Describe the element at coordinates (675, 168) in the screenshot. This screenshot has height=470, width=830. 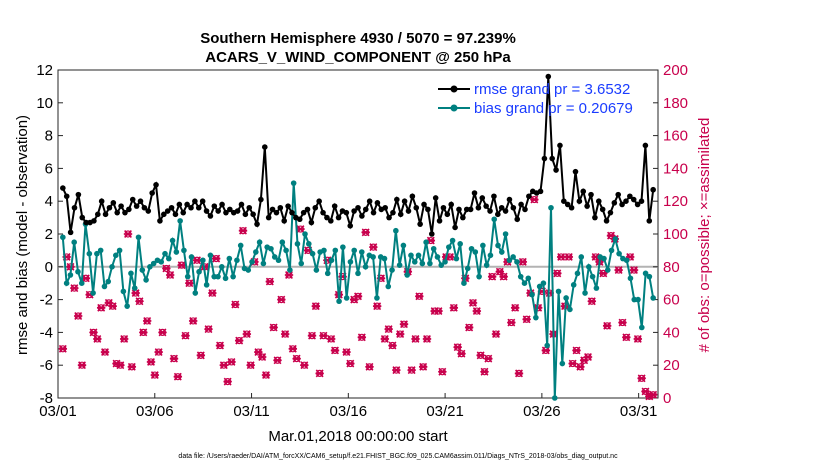
I see `y2-tick-label: 140` at that location.